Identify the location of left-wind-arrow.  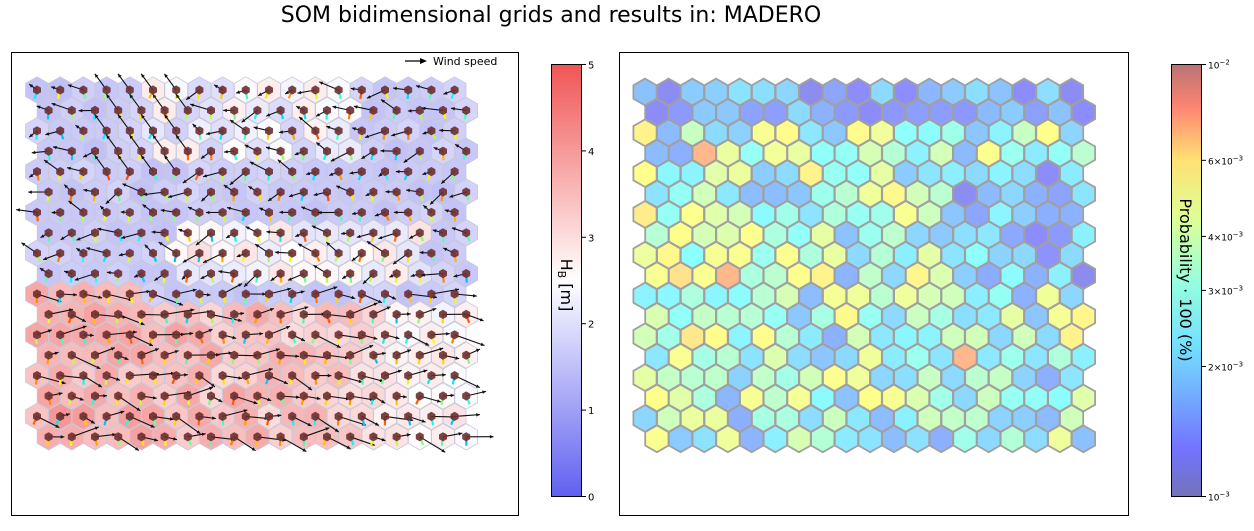
(316, 432).